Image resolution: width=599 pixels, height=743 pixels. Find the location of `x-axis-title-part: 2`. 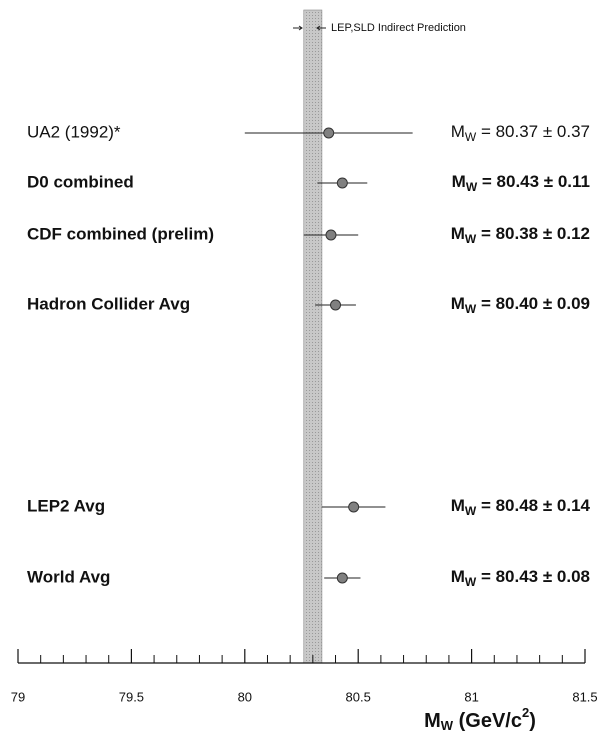

x-axis-title-part: 2 is located at coordinates (525, 712).